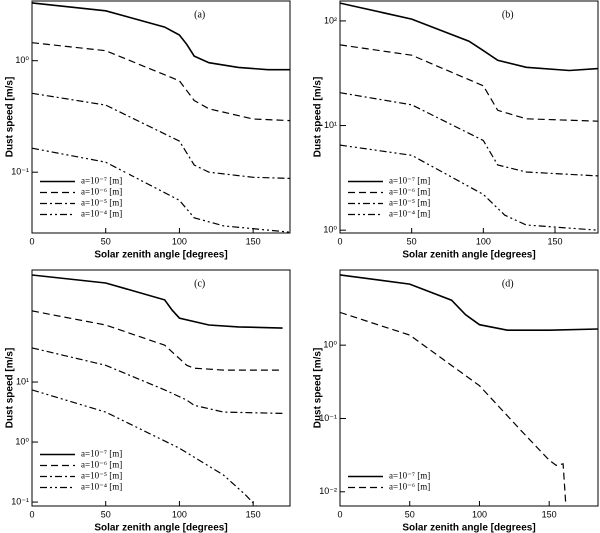 The height and width of the screenshot is (533, 600). What do you see at coordinates (508, 14) in the screenshot?
I see `panel-title: (b)` at bounding box center [508, 14].